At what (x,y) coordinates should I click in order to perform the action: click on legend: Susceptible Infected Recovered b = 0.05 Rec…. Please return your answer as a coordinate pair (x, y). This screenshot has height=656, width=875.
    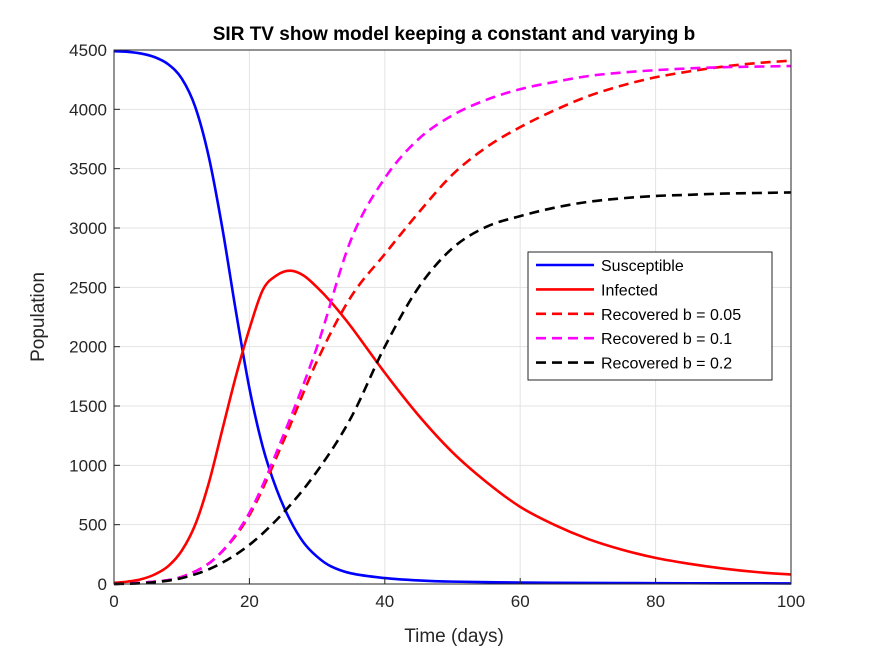
    Looking at the image, I should click on (650, 316).